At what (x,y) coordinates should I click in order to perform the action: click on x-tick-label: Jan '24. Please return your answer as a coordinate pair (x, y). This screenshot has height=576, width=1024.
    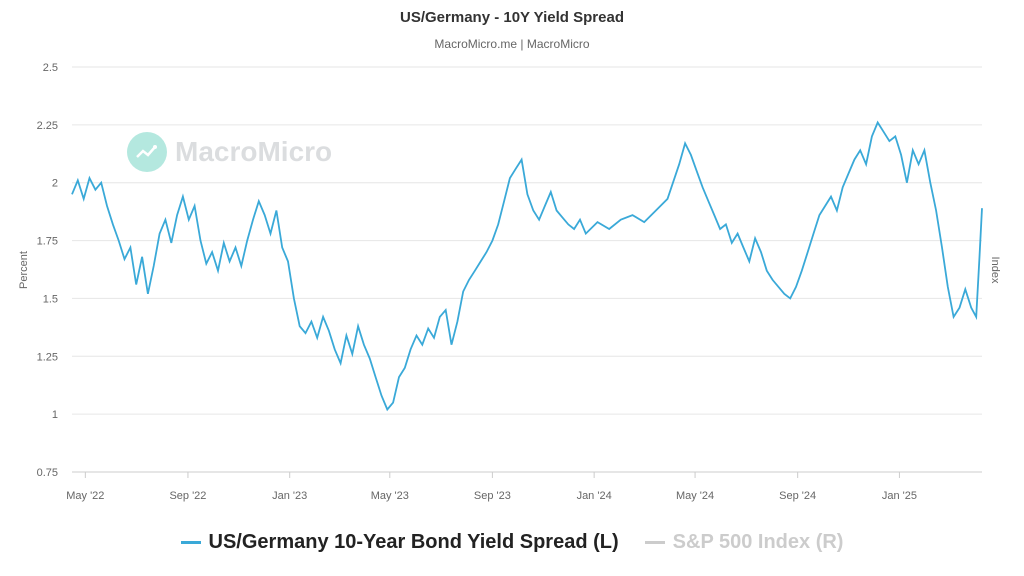
    Looking at the image, I should click on (594, 496).